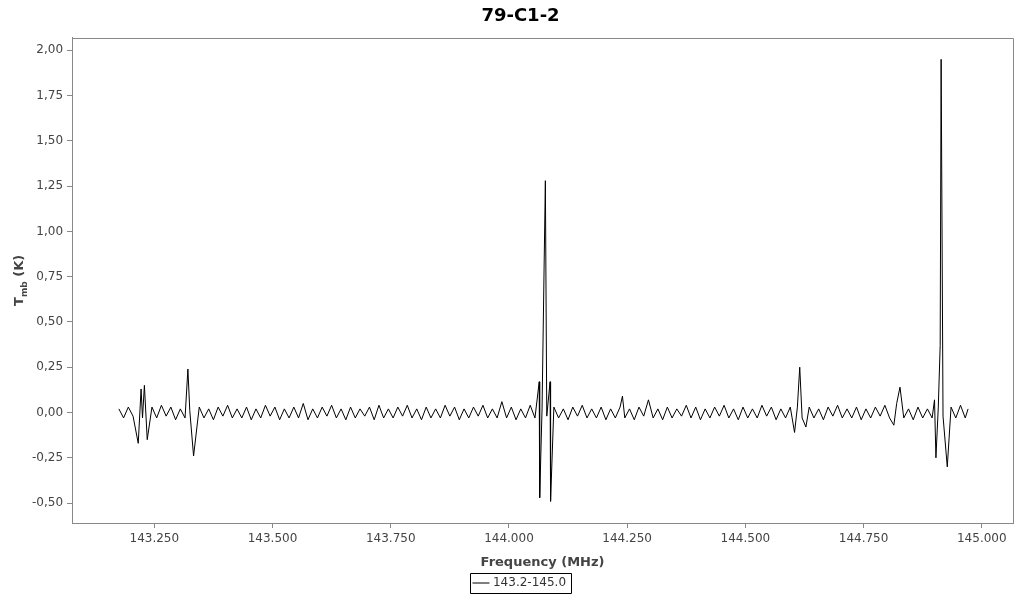  Describe the element at coordinates (154, 538) in the screenshot. I see `x-tick-label: 143.250` at that location.